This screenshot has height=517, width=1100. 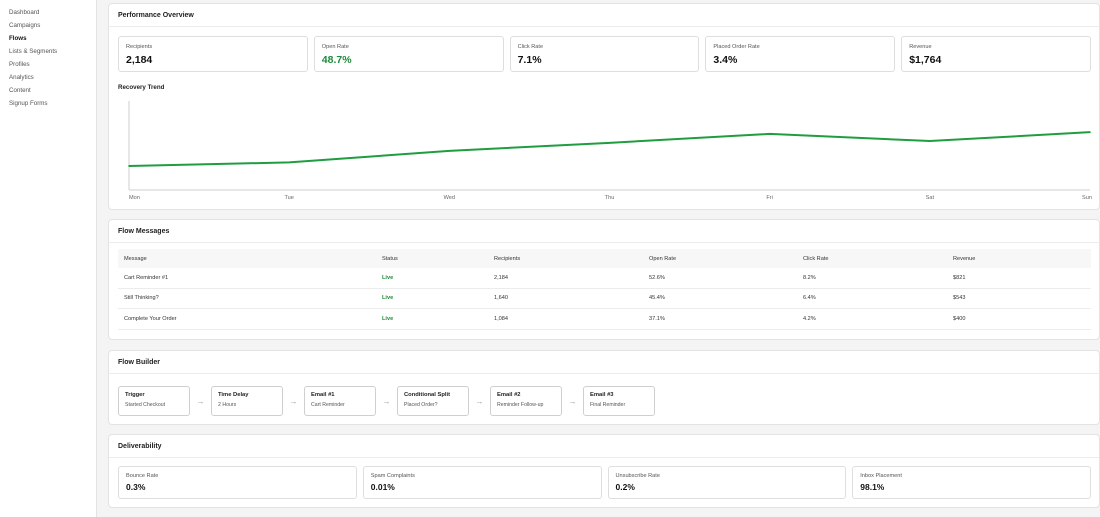 I want to click on metric-value: 7.1%, so click(x=529, y=60).